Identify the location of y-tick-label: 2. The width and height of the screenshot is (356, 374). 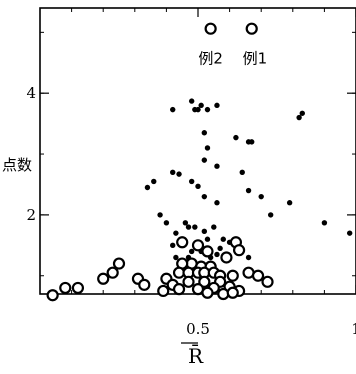
(31, 215).